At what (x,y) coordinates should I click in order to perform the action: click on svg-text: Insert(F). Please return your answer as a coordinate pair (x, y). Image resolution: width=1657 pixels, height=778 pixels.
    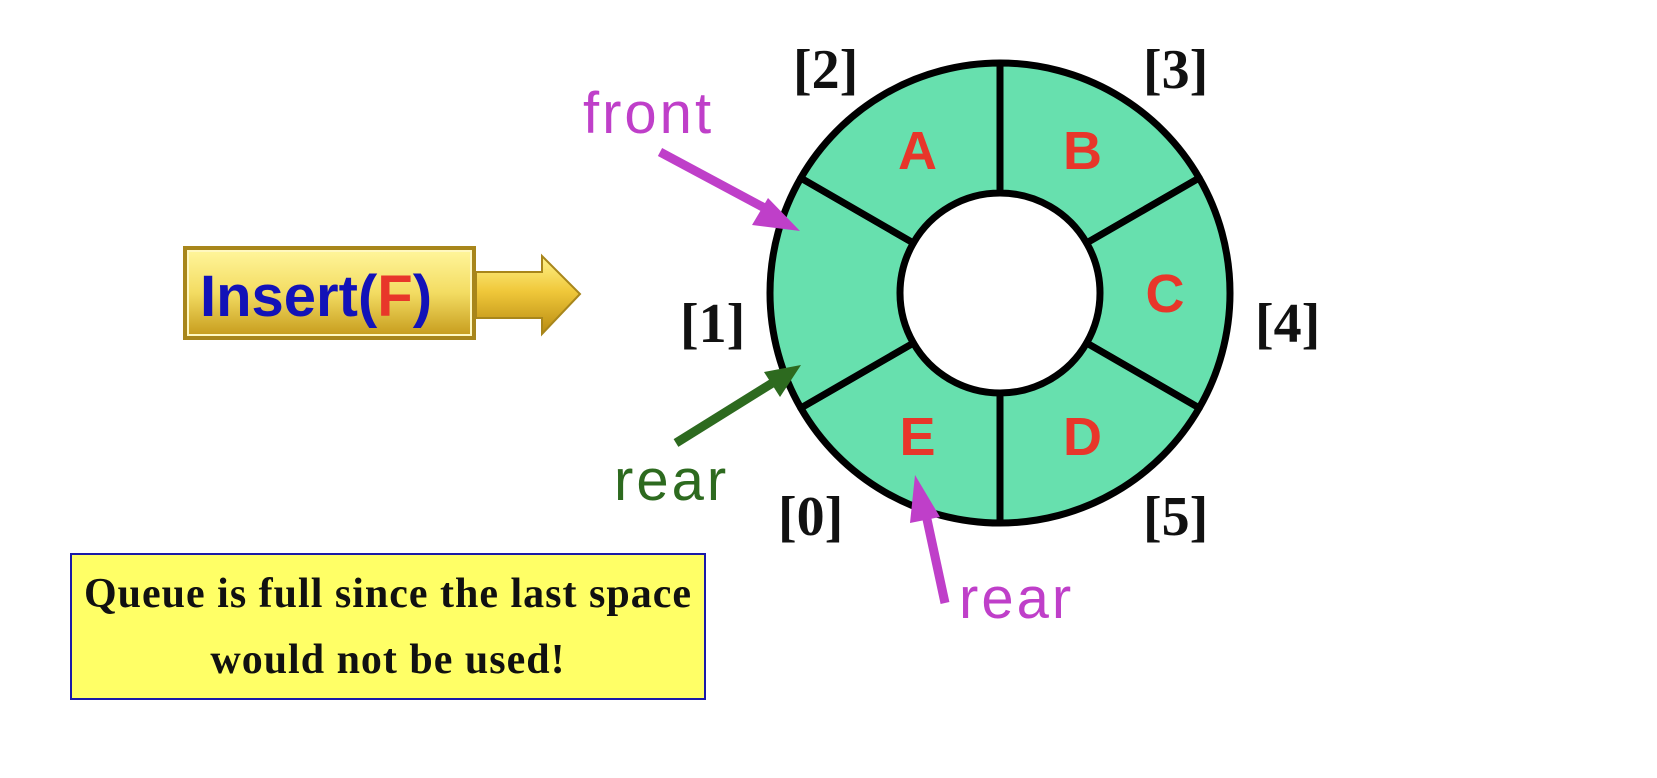
    Looking at the image, I should click on (316, 296).